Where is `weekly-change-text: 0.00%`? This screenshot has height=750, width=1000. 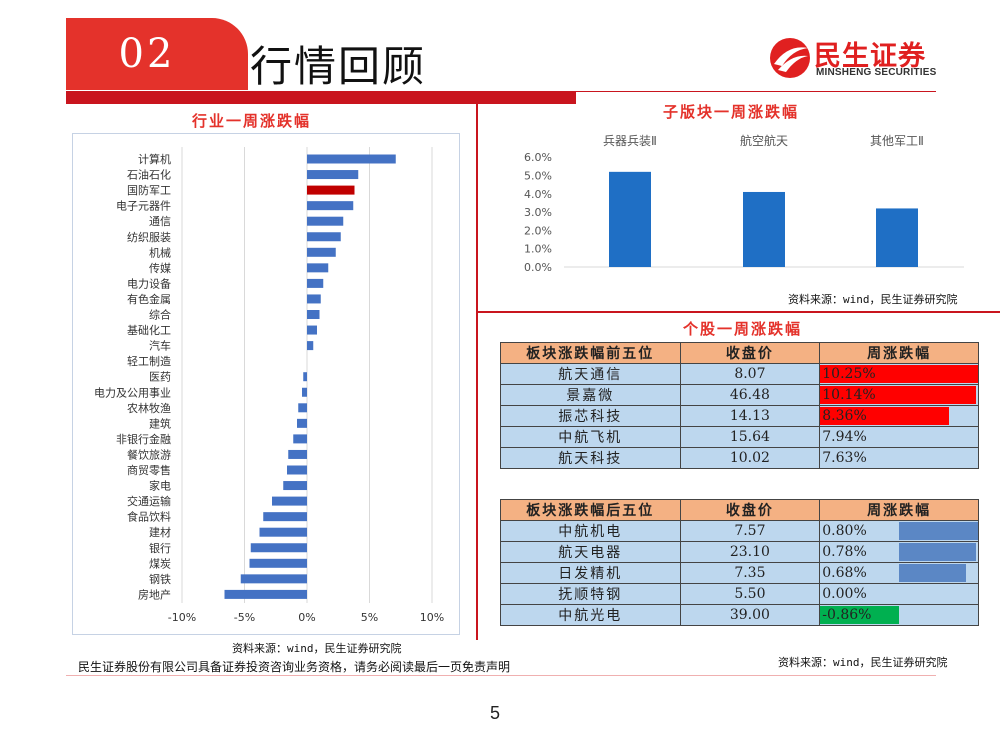
weekly-change-text: 0.00% is located at coordinates (844, 594).